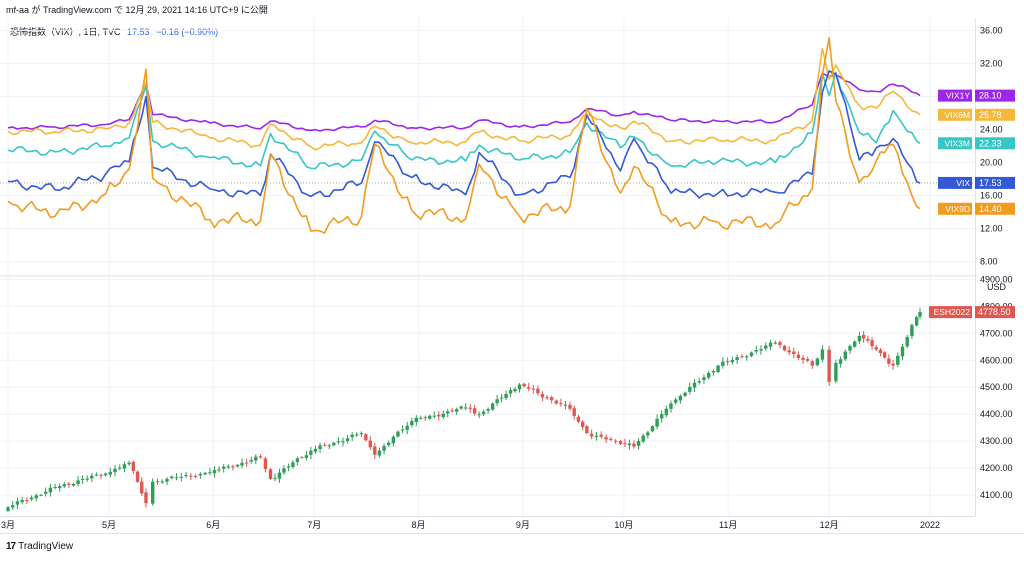  What do you see at coordinates (972, 312) in the screenshot?
I see `badge-esh2022: ESH2022 4778.50` at bounding box center [972, 312].